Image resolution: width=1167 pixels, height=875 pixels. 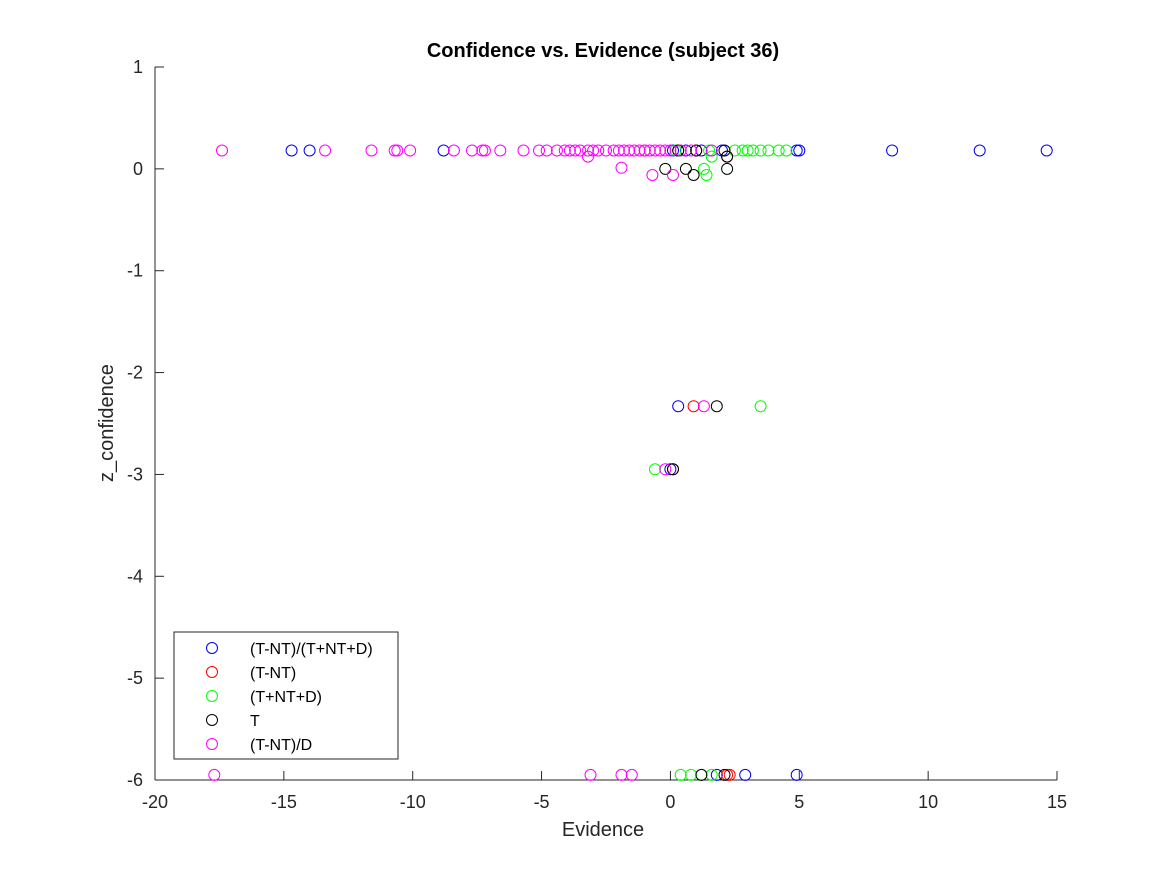 I want to click on y-tick-label: -2, so click(x=135, y=373).